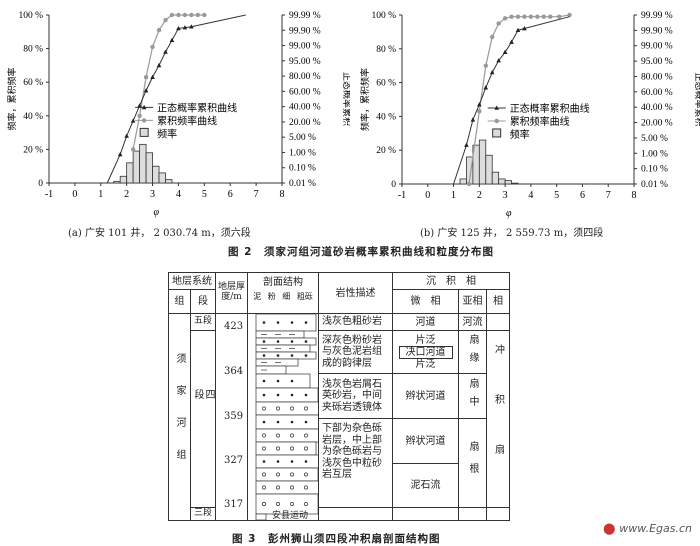 This screenshot has width=700, height=546. I want to click on thickness-column, so click(231, 417).